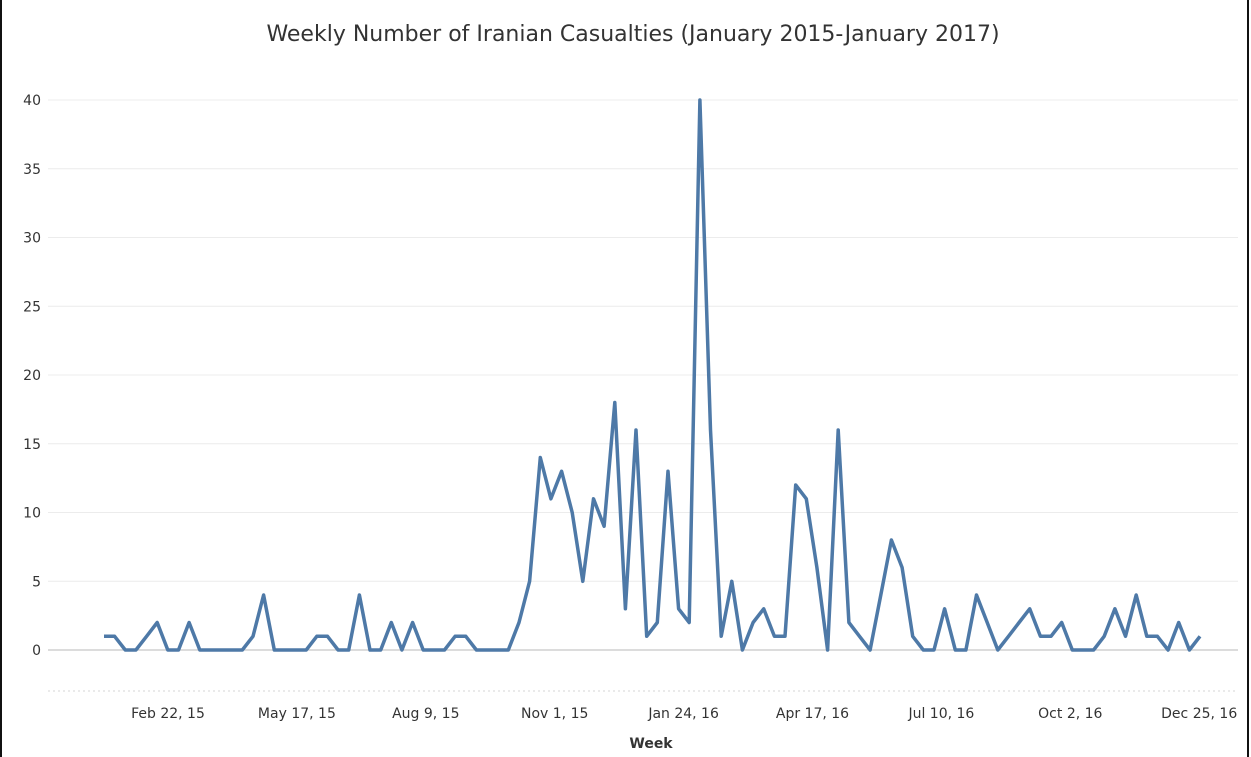 The height and width of the screenshot is (757, 1251). What do you see at coordinates (32, 239) in the screenshot?
I see `y-tick-label: 30` at bounding box center [32, 239].